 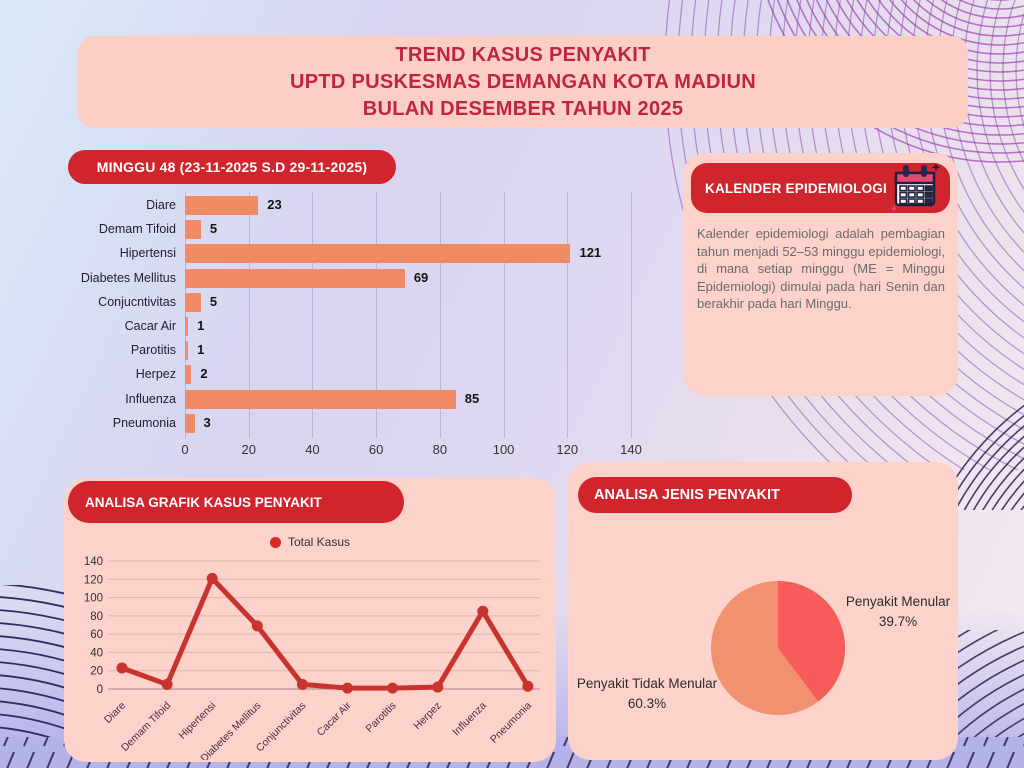 I want to click on pie-label-tidak-menular-name: Penyakit Tidak Menular, so click(x=647, y=683).